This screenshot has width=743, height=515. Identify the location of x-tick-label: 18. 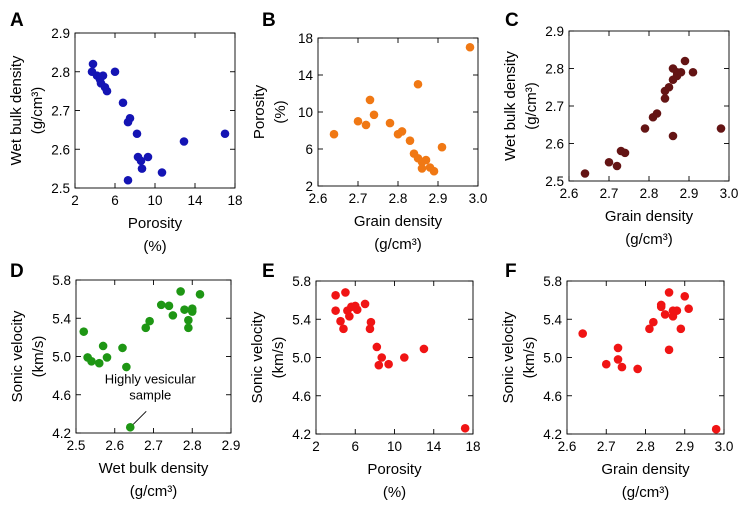
(472, 446).